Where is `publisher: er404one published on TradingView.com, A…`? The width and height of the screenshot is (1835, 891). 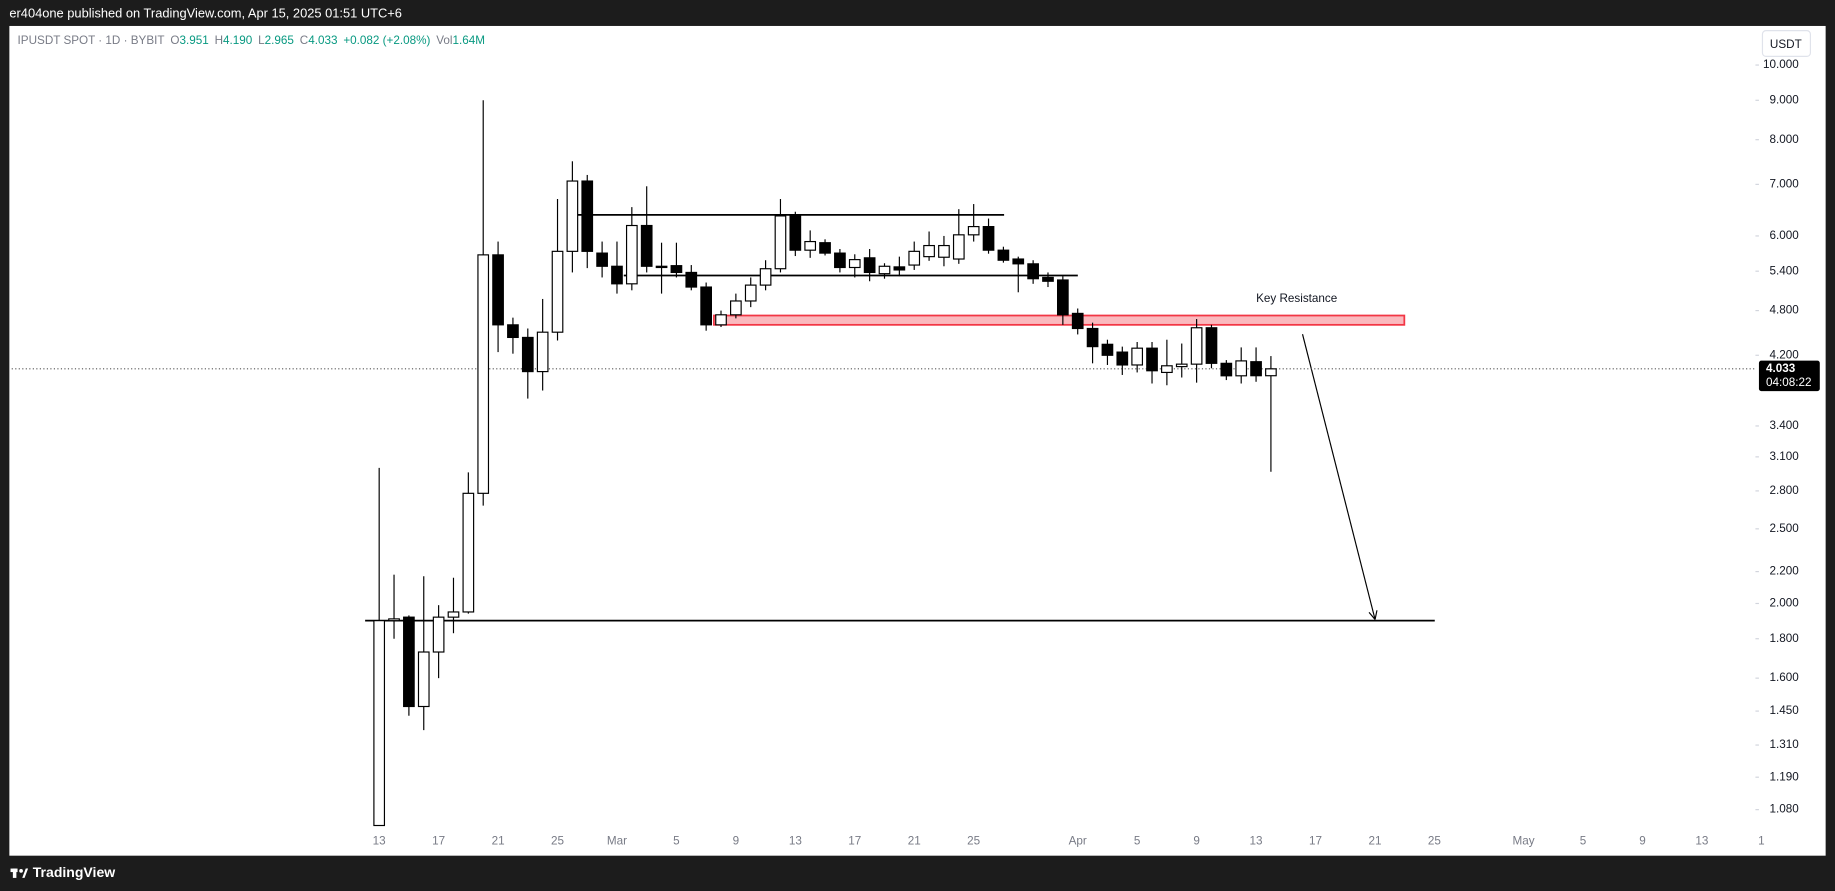
publisher: er404one published on TradingView.com, A… is located at coordinates (205, 13).